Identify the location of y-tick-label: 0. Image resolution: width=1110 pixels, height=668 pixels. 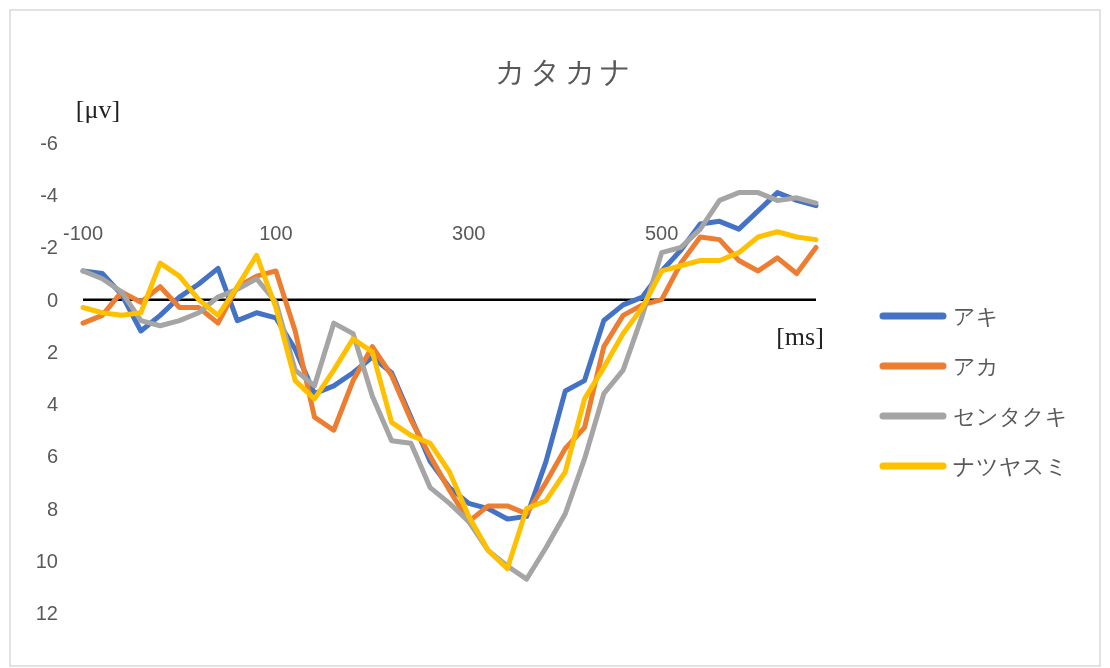
(52, 299).